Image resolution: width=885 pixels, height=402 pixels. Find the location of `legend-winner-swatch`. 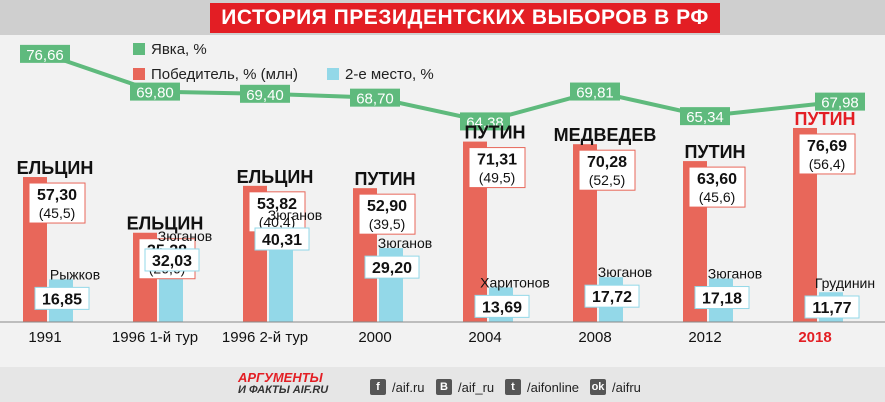

legend-winner-swatch is located at coordinates (139, 74).